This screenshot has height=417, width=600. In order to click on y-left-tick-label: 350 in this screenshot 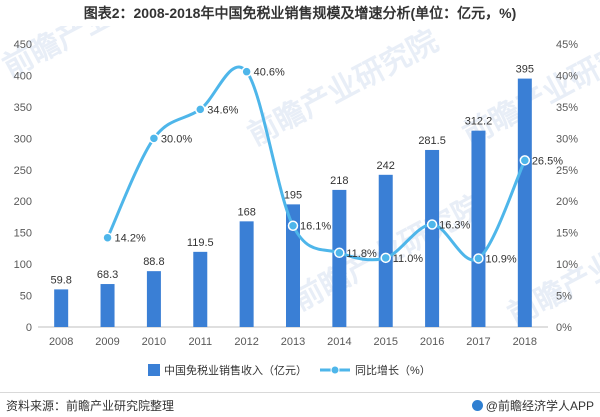, I will do `click(23, 108)`.